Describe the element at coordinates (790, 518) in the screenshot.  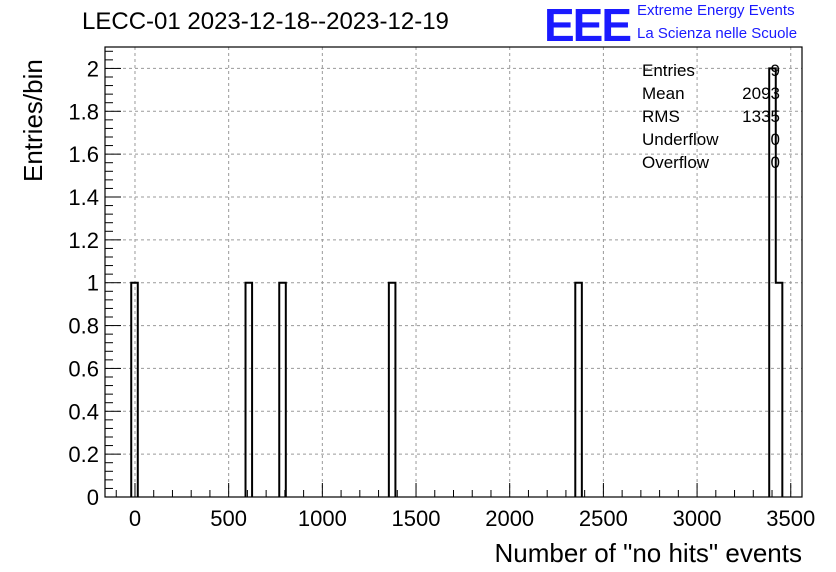
I see `x-tick-label: 3500` at that location.